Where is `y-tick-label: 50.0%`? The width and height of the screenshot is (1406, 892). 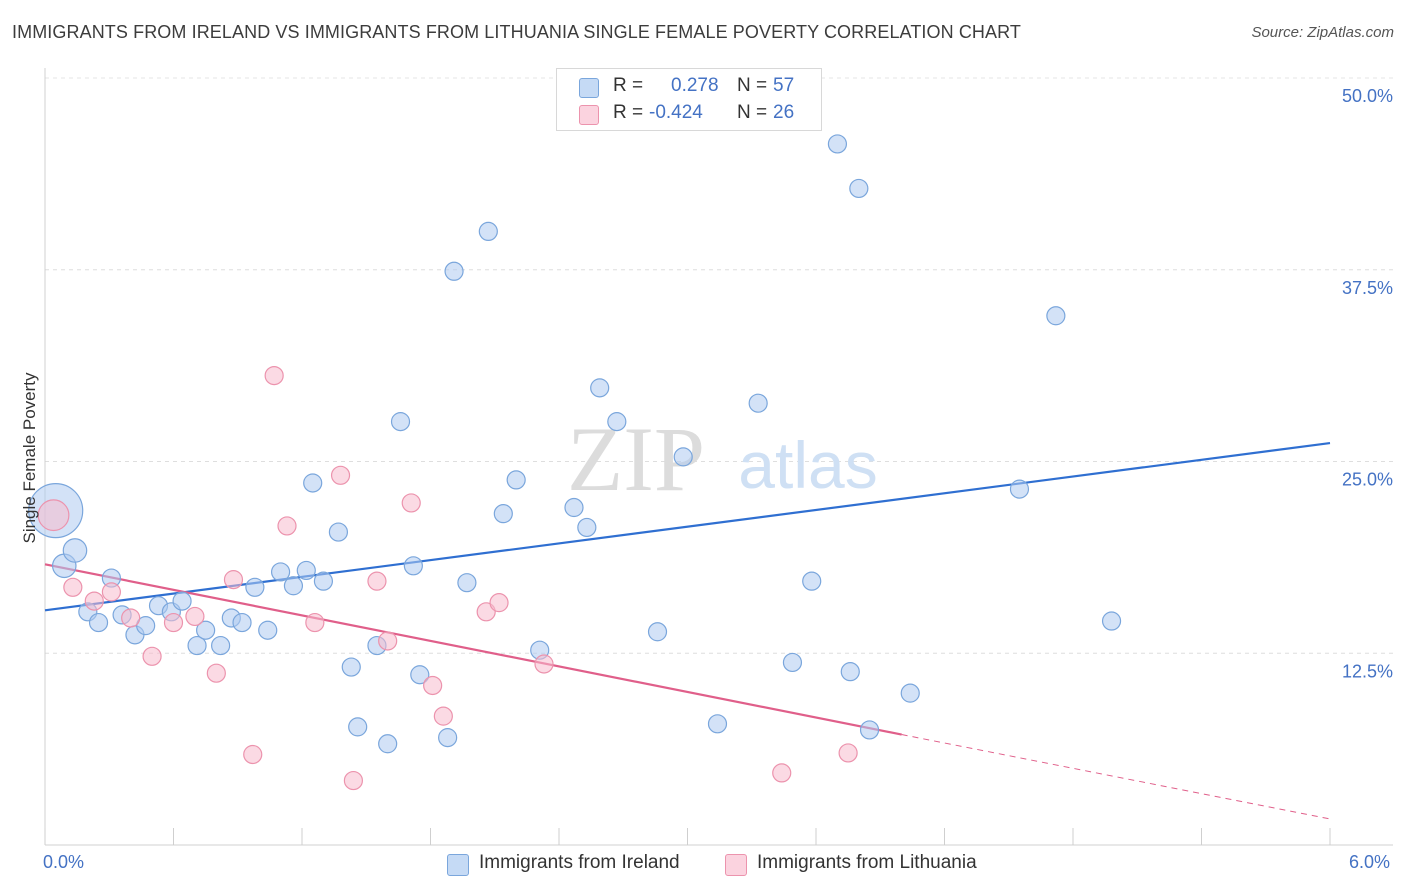
y-tick-label: 50.0% is located at coordinates (1367, 96).